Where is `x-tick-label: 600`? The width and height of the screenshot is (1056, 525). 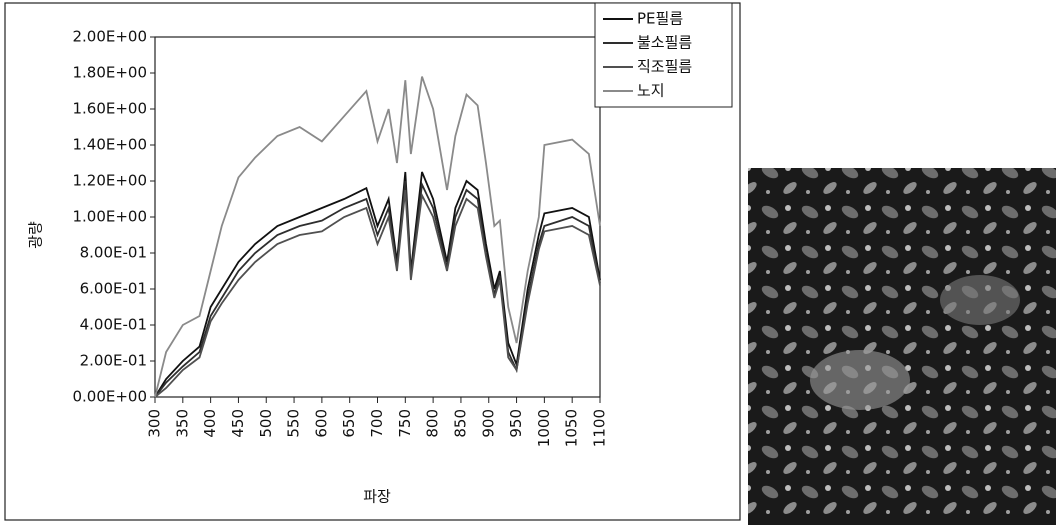 x-tick-label: 600 is located at coordinates (321, 423).